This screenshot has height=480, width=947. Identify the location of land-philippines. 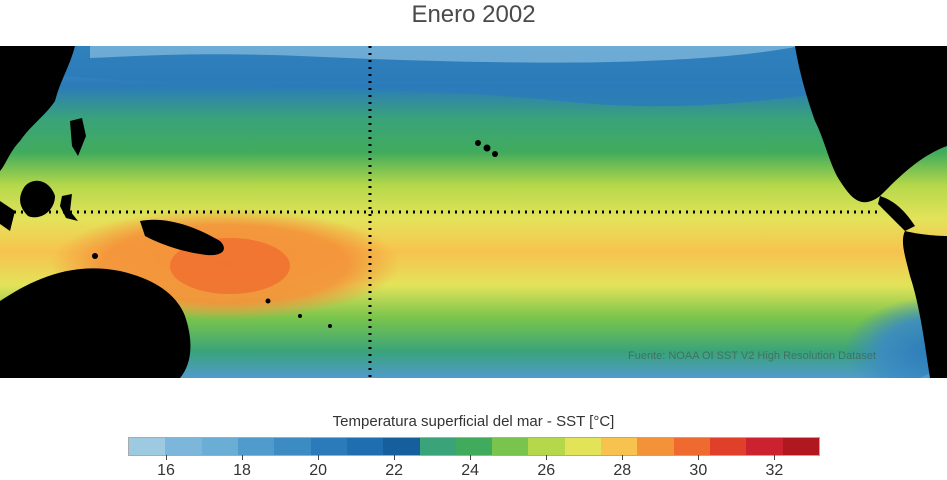
(78, 137).